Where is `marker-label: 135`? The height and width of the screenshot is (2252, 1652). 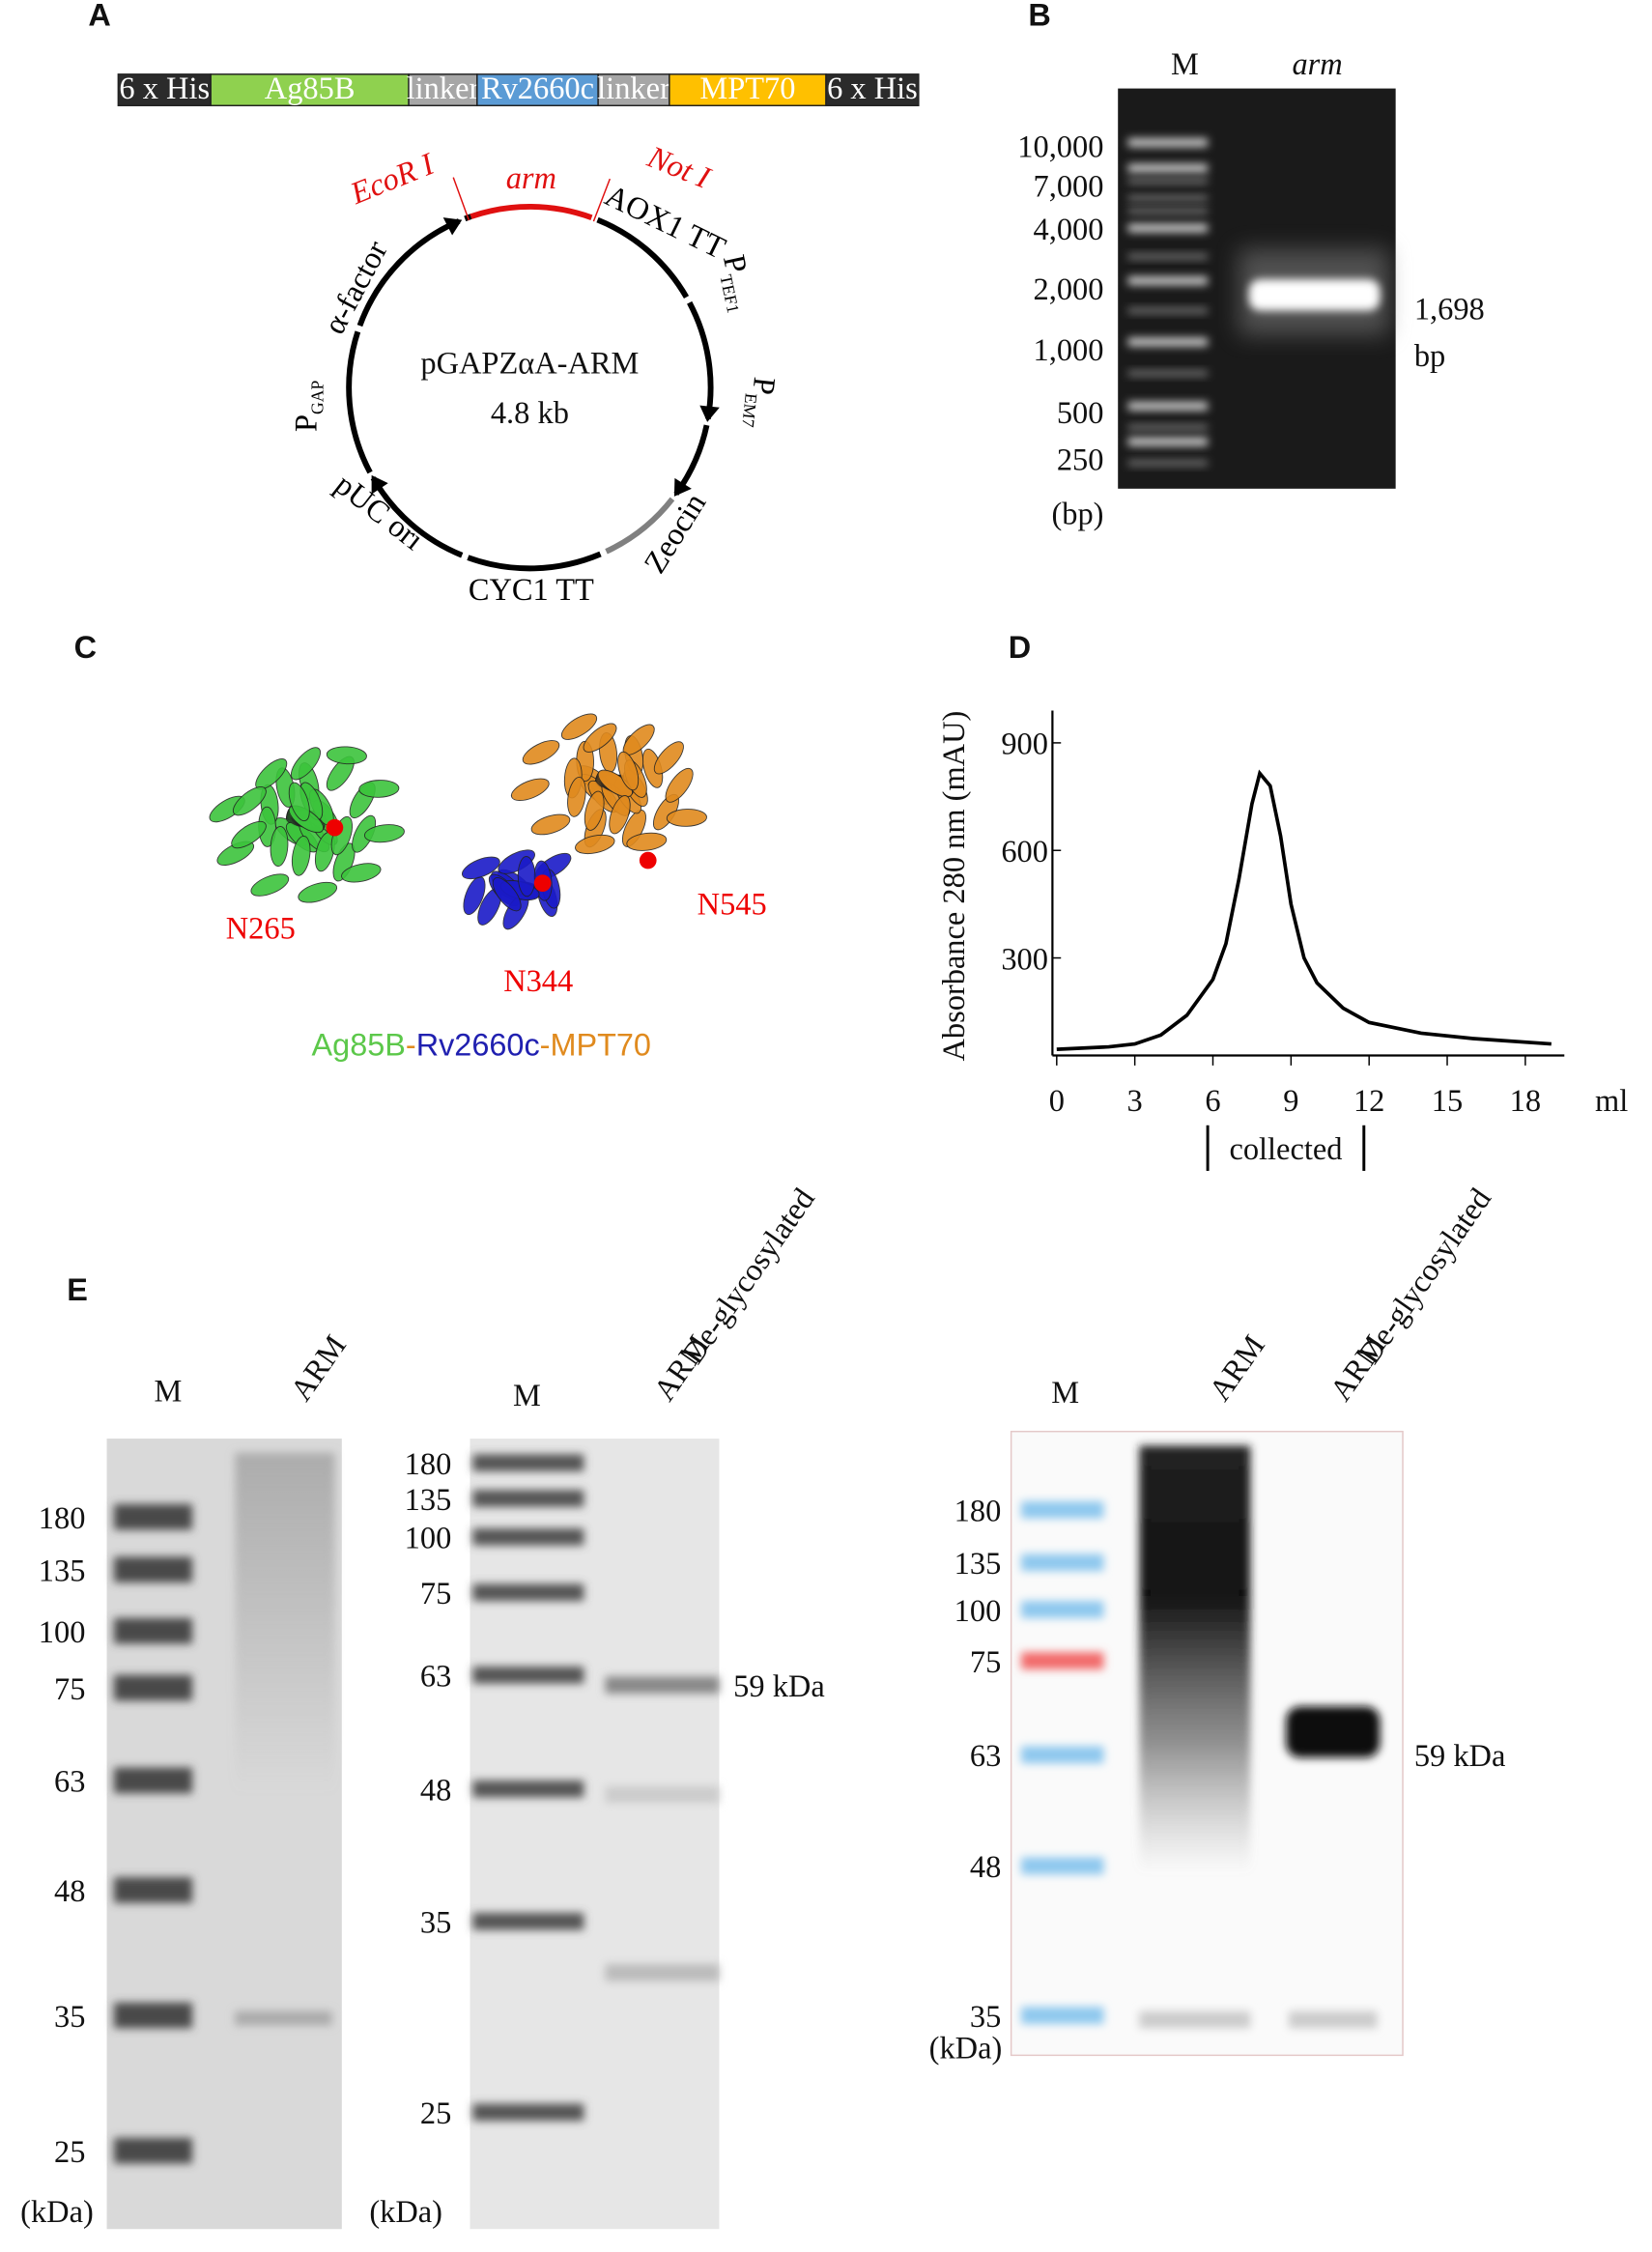
marker-label: 135 is located at coordinates (62, 1571).